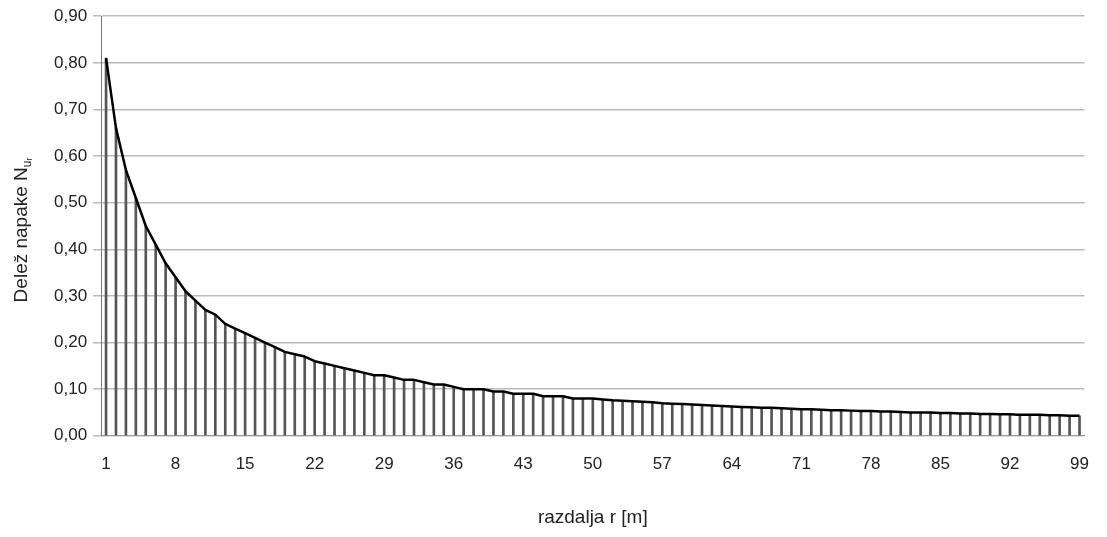 The width and height of the screenshot is (1107, 537). Describe the element at coordinates (593, 463) in the screenshot. I see `x-tick-label: 50` at that location.